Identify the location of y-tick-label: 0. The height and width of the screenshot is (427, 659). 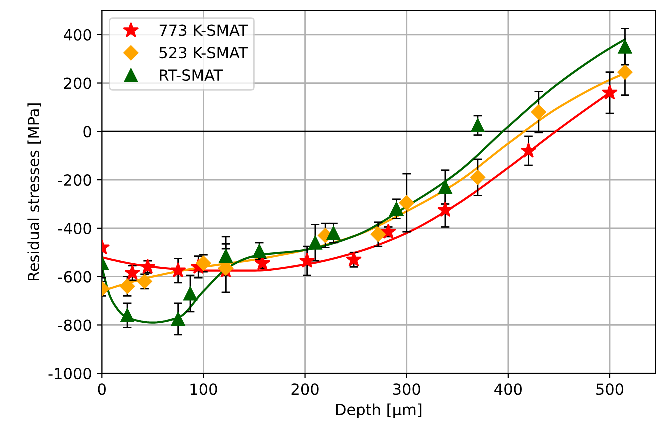
(88, 132).